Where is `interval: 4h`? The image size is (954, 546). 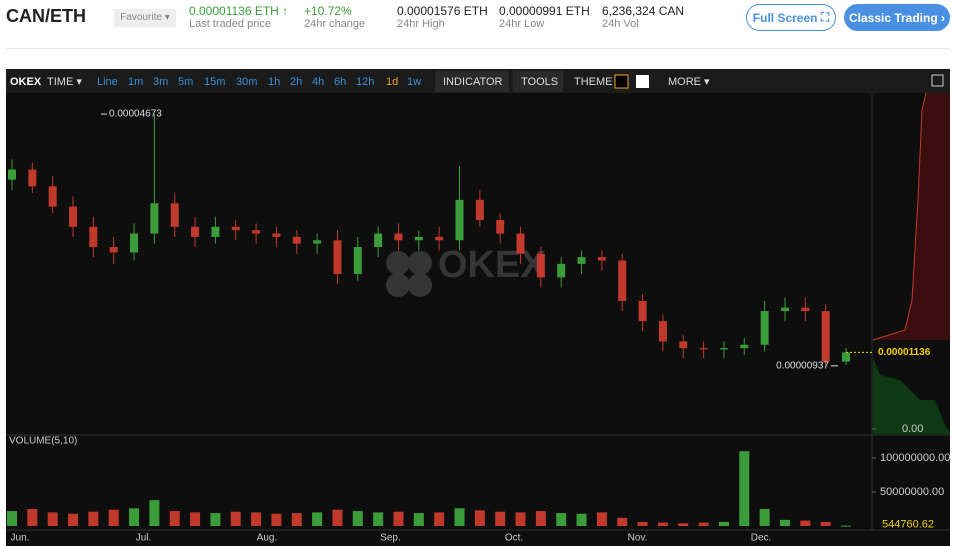 interval: 4h is located at coordinates (318, 82).